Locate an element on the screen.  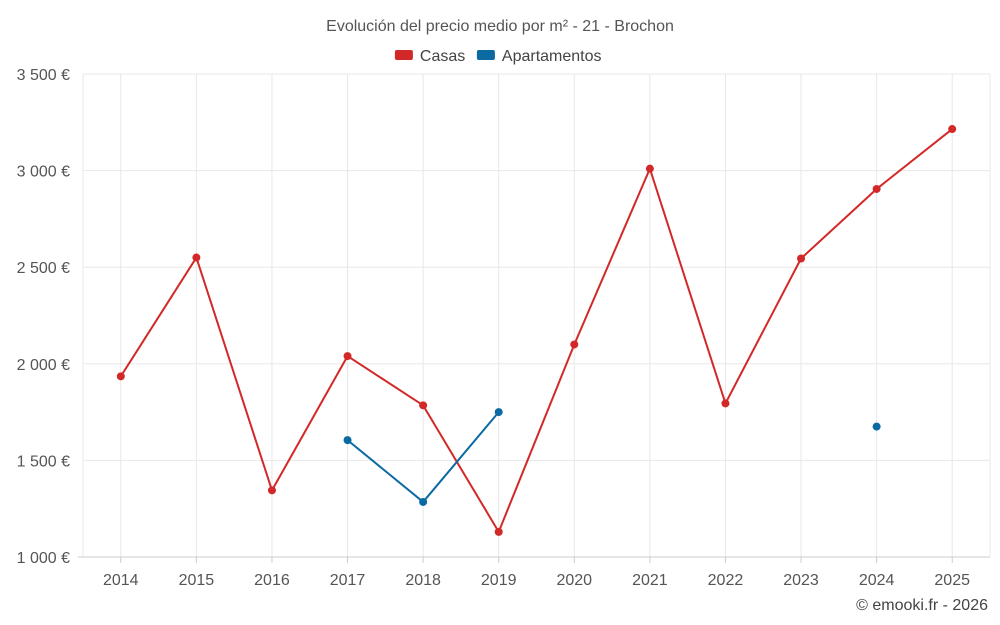
y-tick-label: 2 000 € is located at coordinates (43, 365).